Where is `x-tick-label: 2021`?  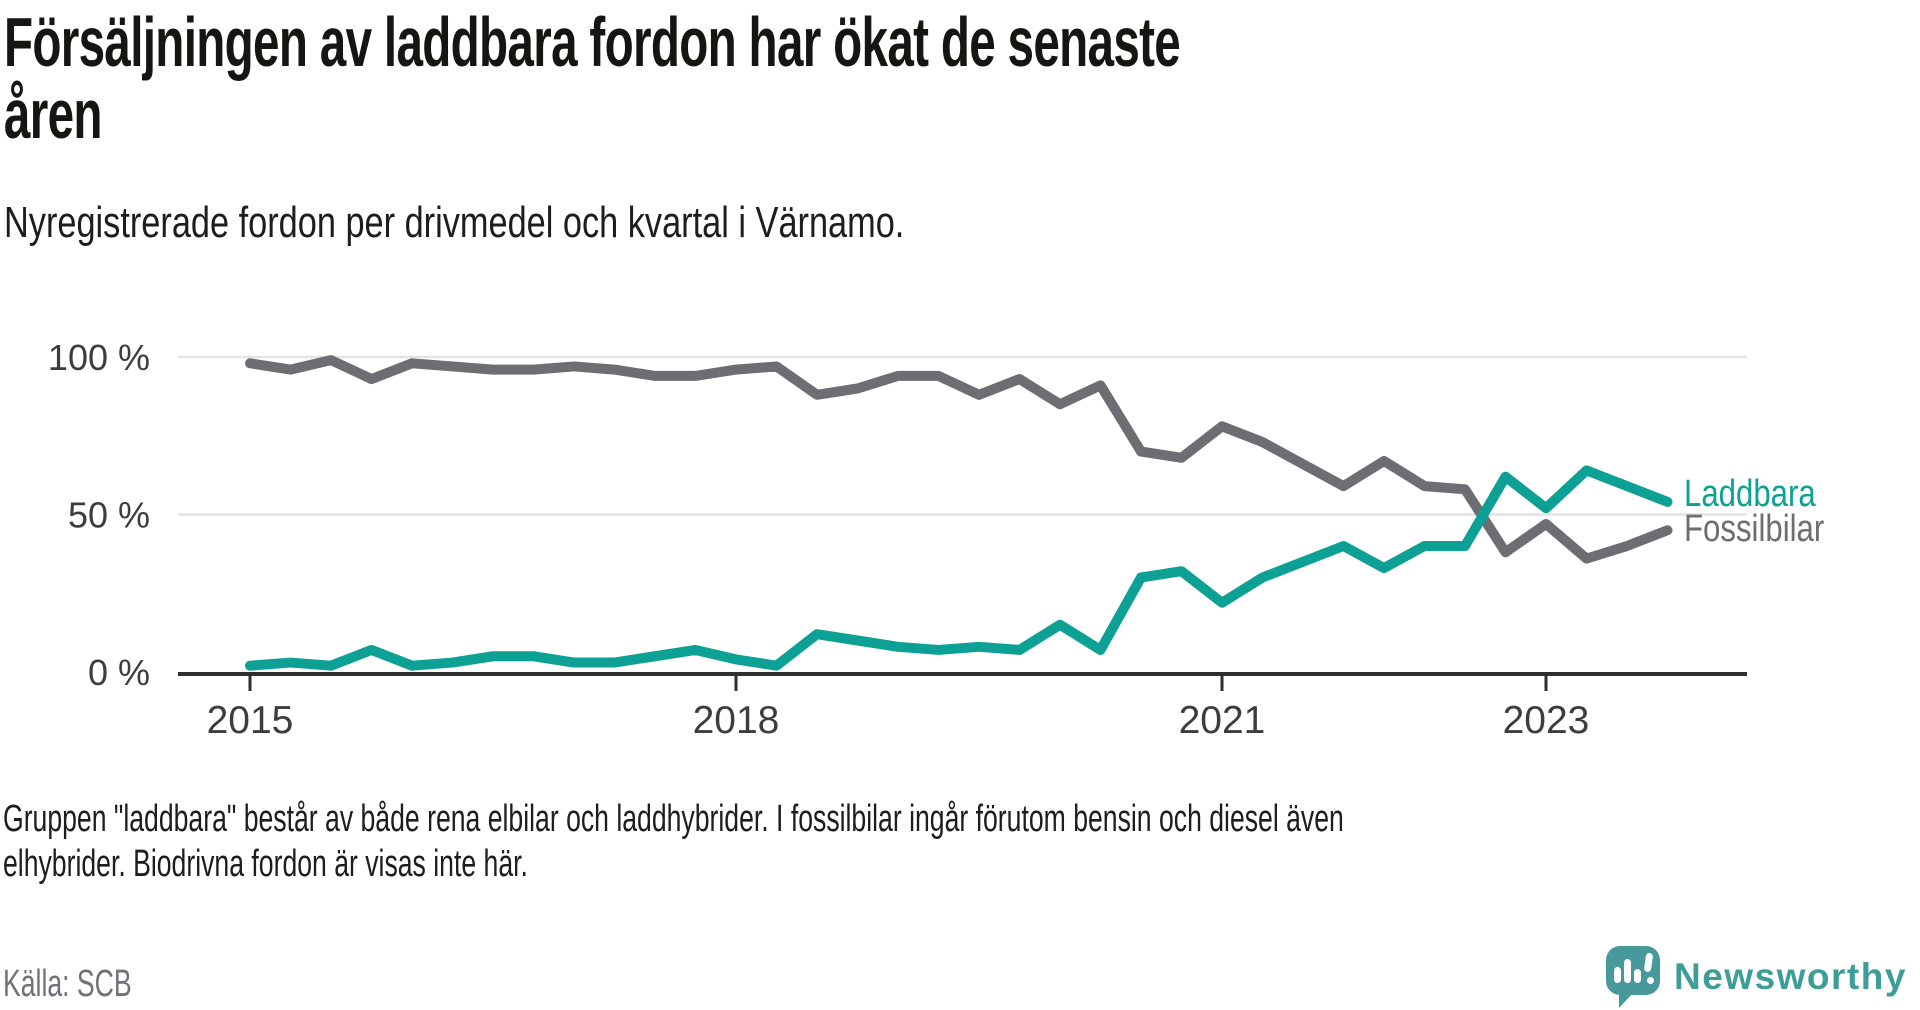
x-tick-label: 2021 is located at coordinates (1222, 720).